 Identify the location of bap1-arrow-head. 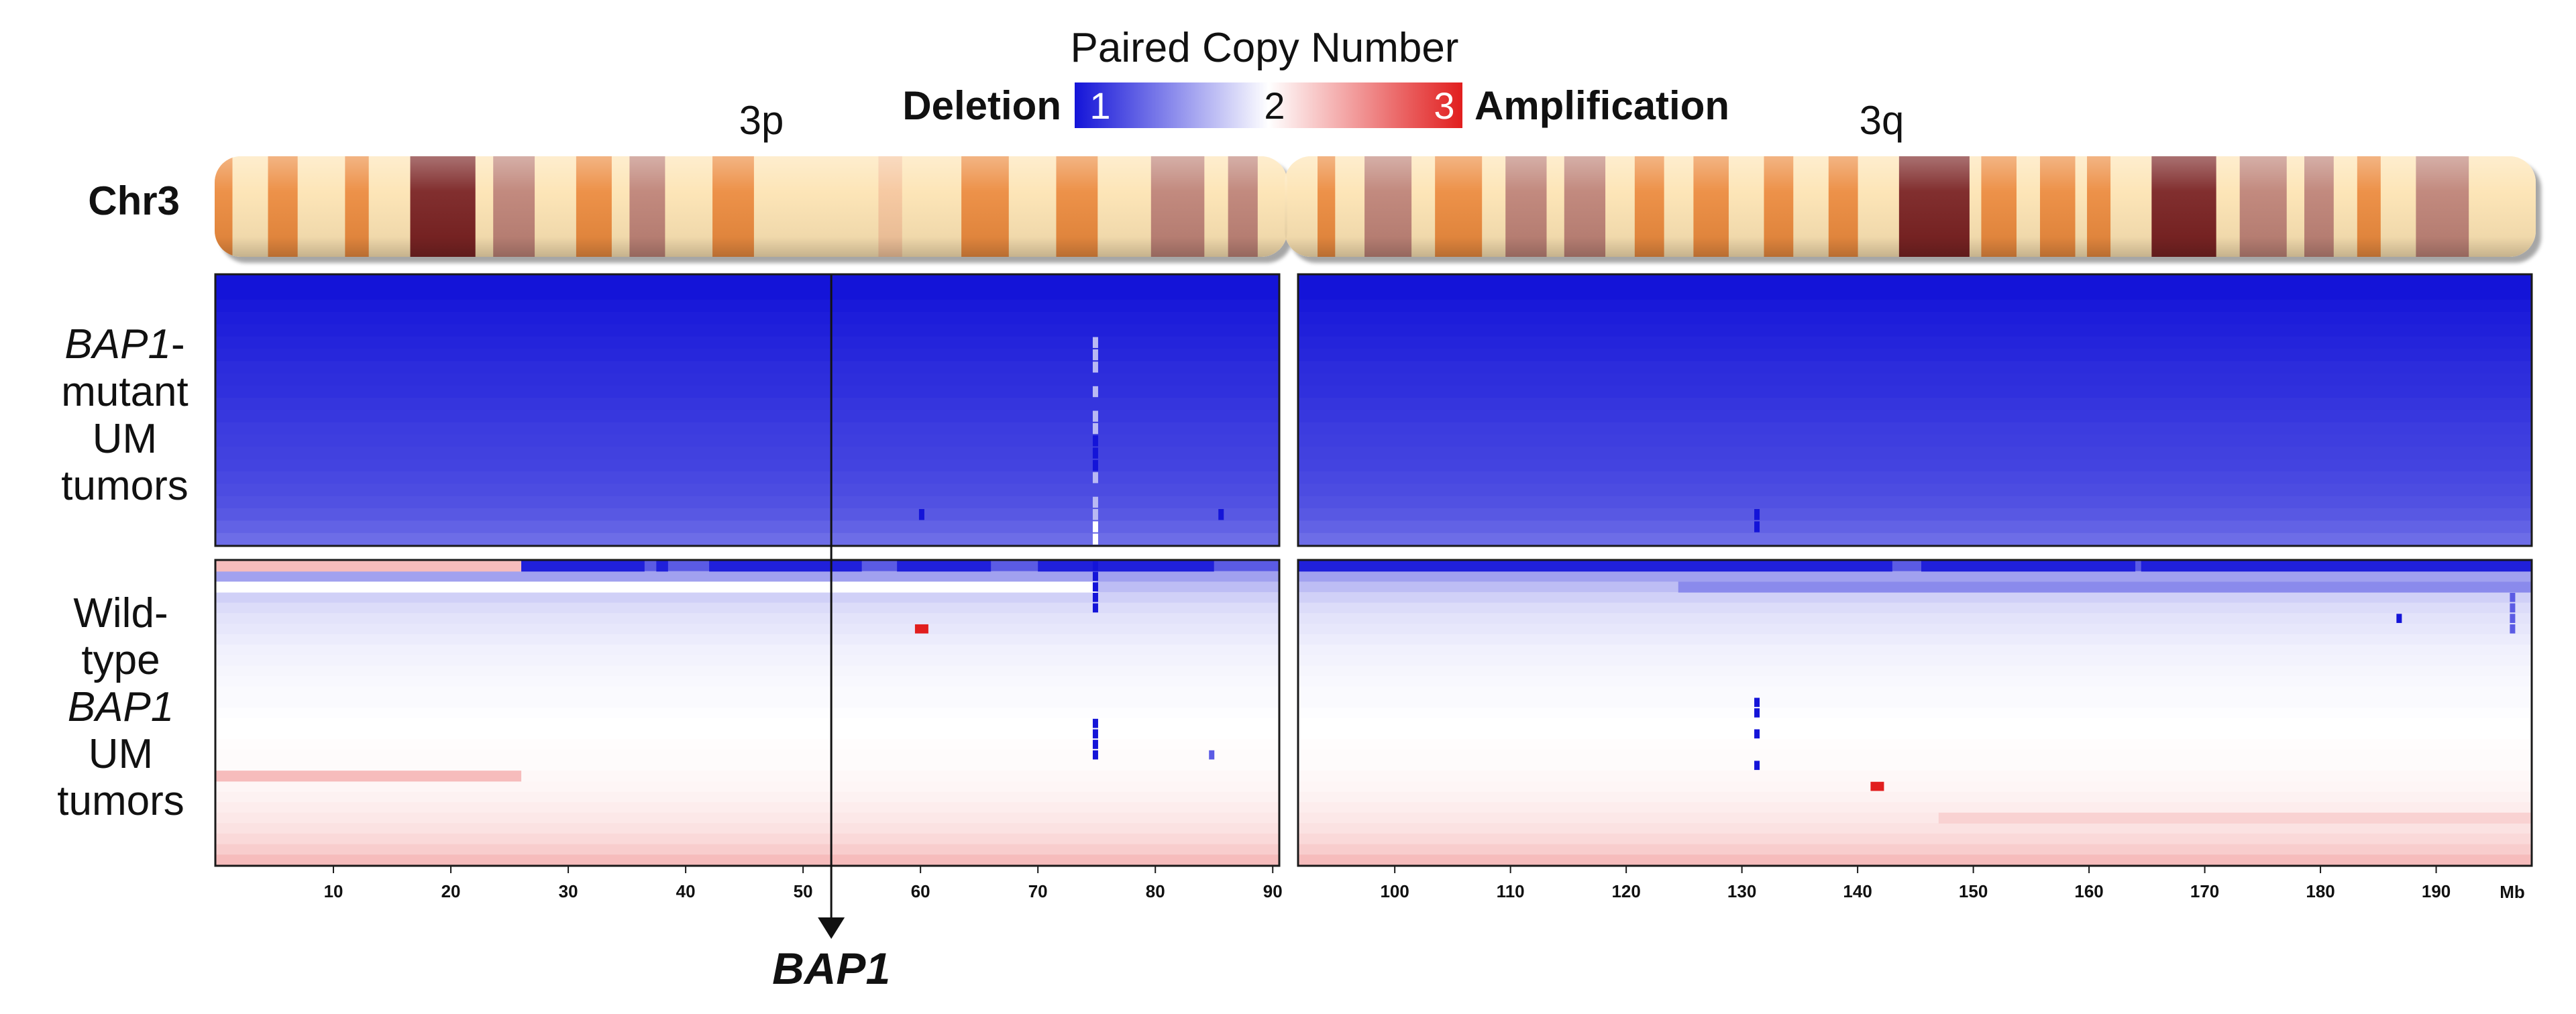
(831, 928).